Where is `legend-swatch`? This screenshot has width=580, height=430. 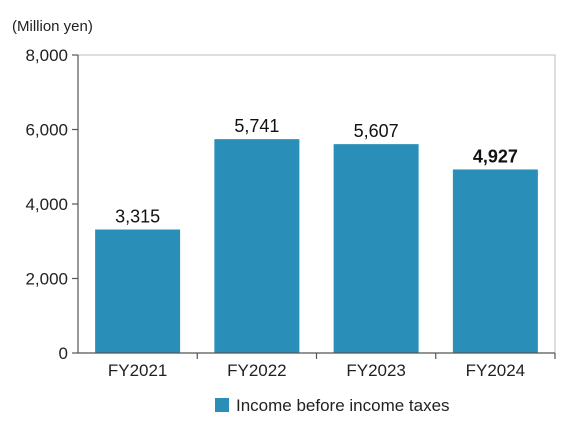
legend-swatch is located at coordinates (222, 405).